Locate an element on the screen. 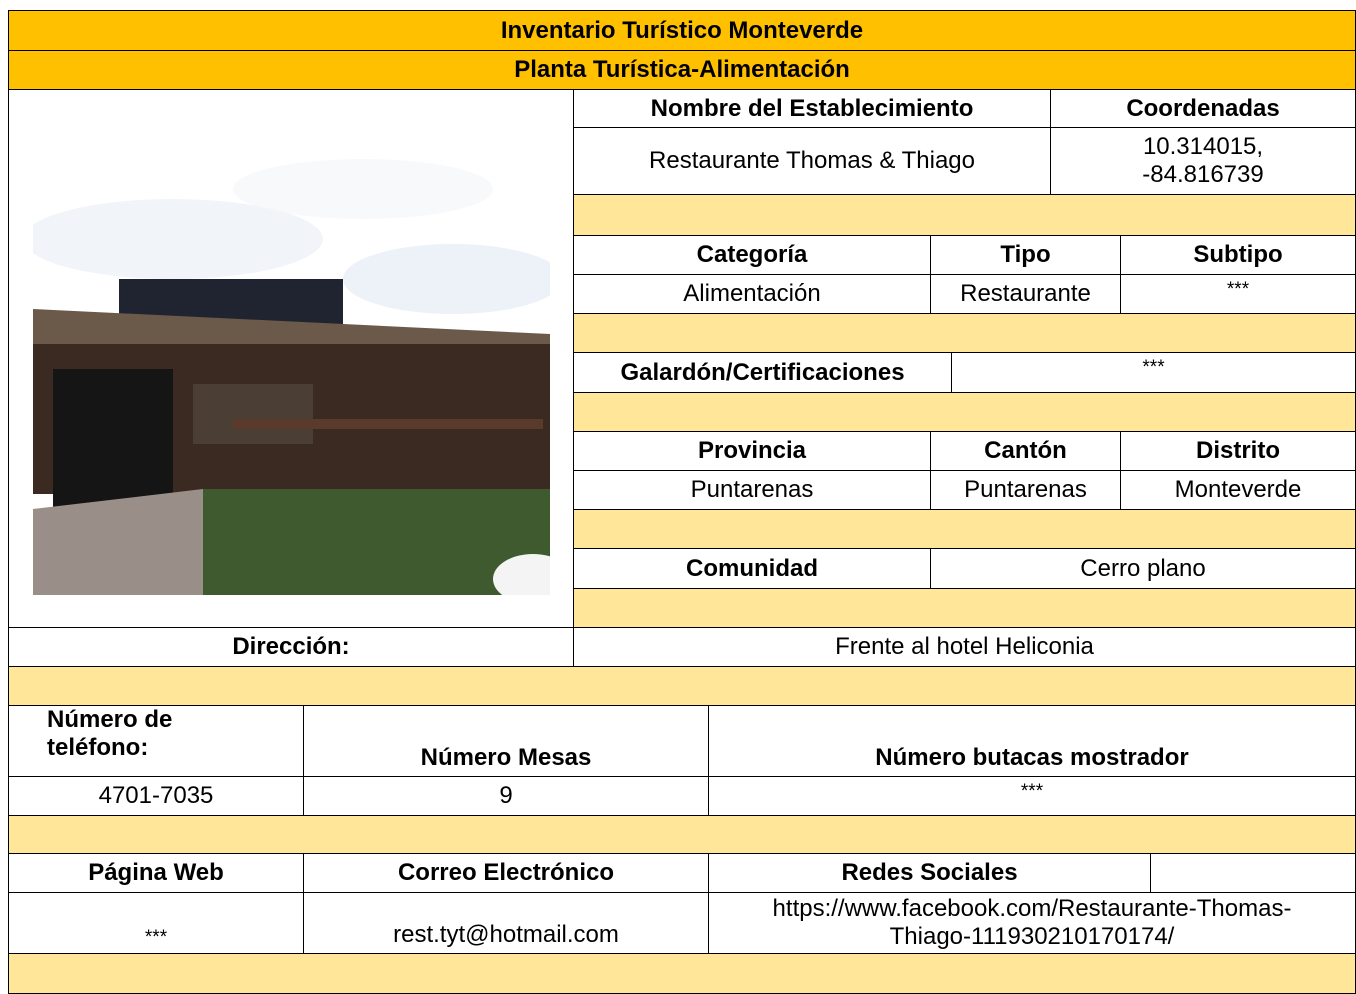 This screenshot has width=1356, height=994. label: Comunidad is located at coordinates (752, 568).